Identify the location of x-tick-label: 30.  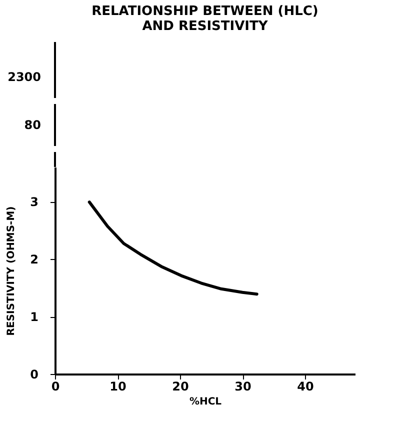
(243, 387).